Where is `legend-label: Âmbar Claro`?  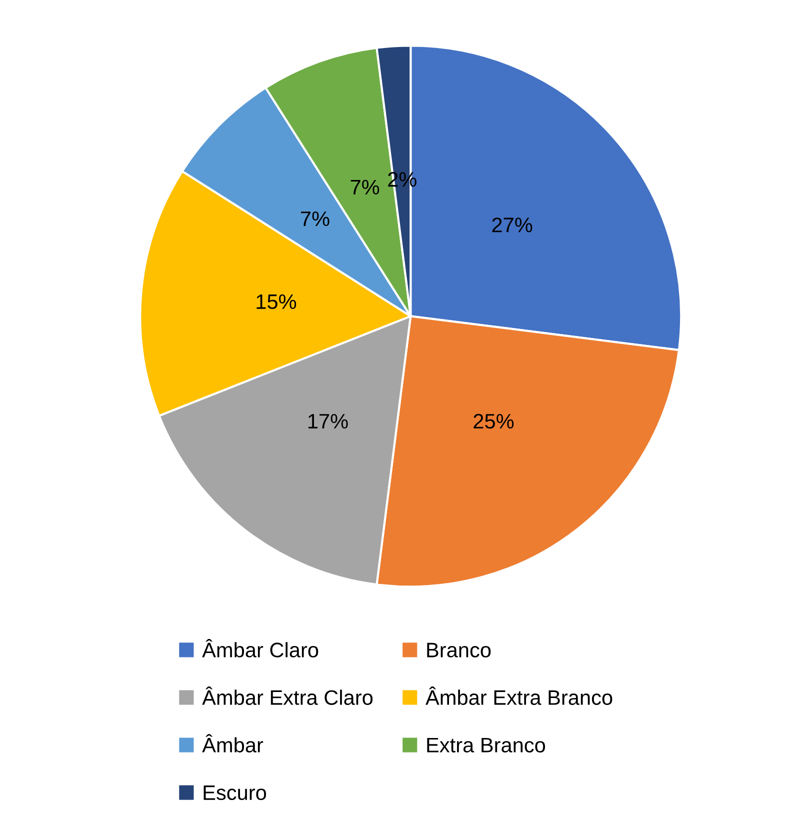
legend-label: Âmbar Claro is located at coordinates (260, 648).